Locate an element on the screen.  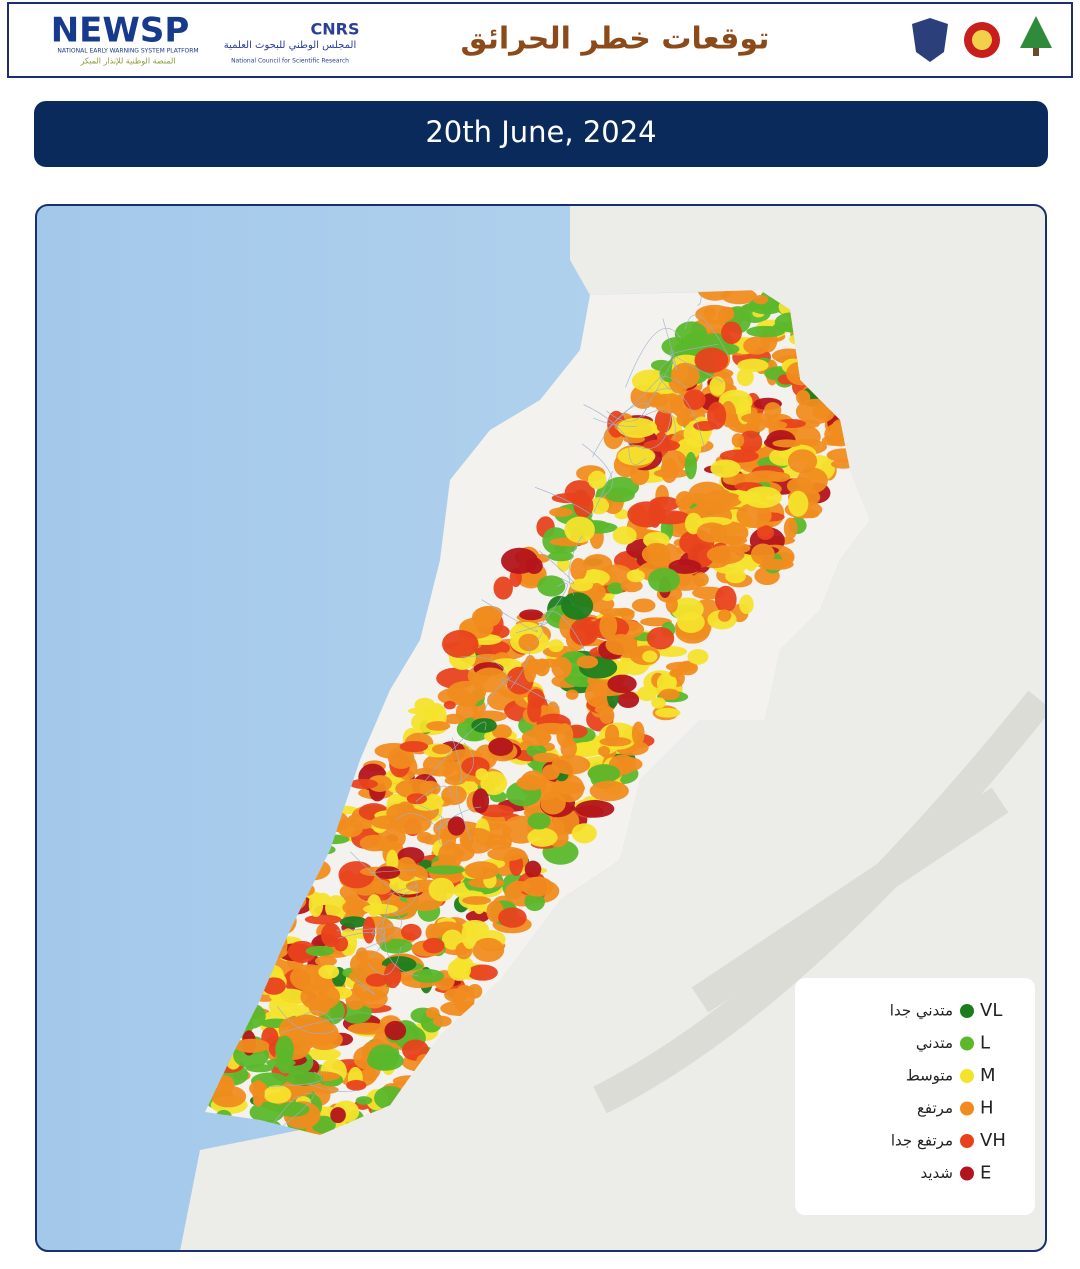
brand-subtitle-ar: المنصة الوطنية للإنذار المبكر is located at coordinates (127, 62).